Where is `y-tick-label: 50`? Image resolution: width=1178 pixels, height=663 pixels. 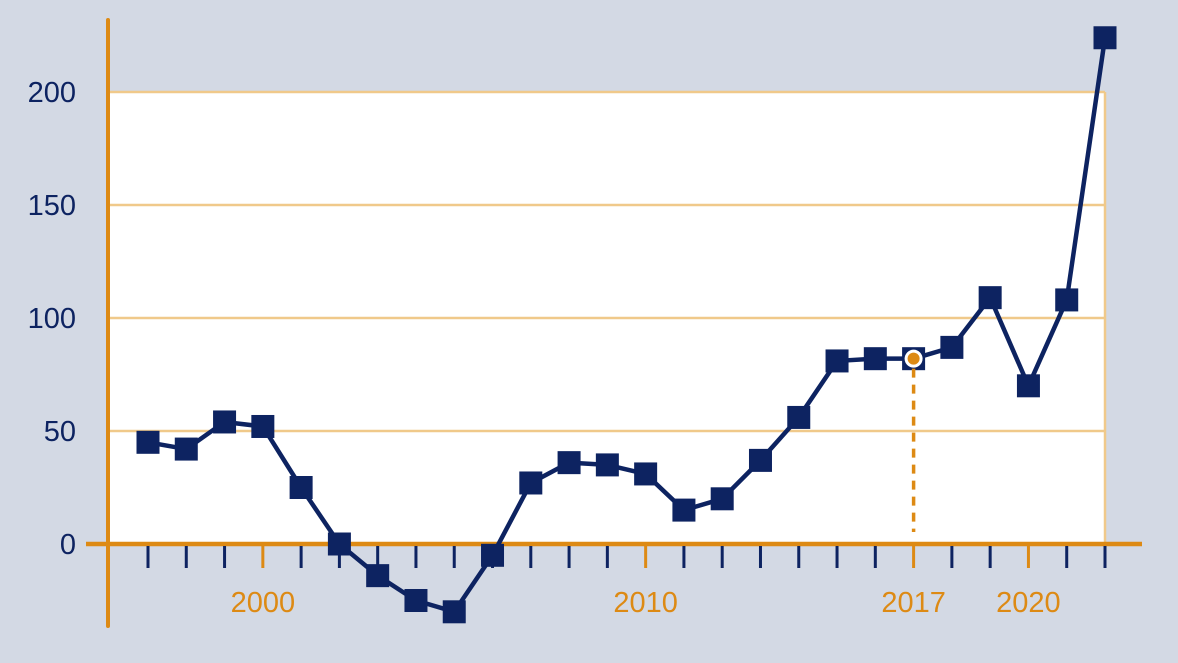
y-tick-label: 50 is located at coordinates (60, 432).